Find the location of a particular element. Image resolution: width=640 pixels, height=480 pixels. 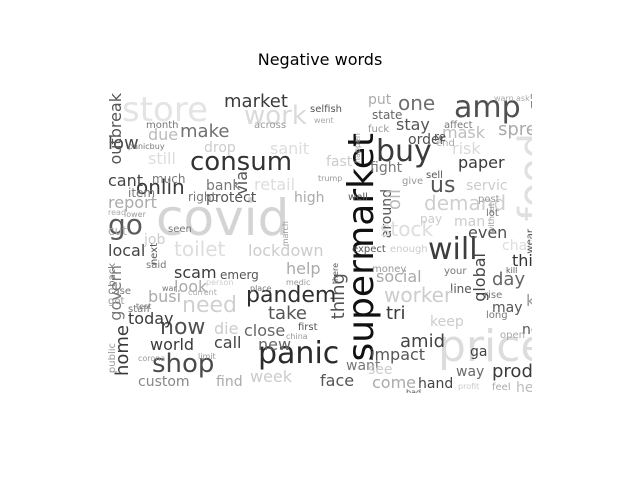

word-happen: happen is located at coordinates (357, 148).